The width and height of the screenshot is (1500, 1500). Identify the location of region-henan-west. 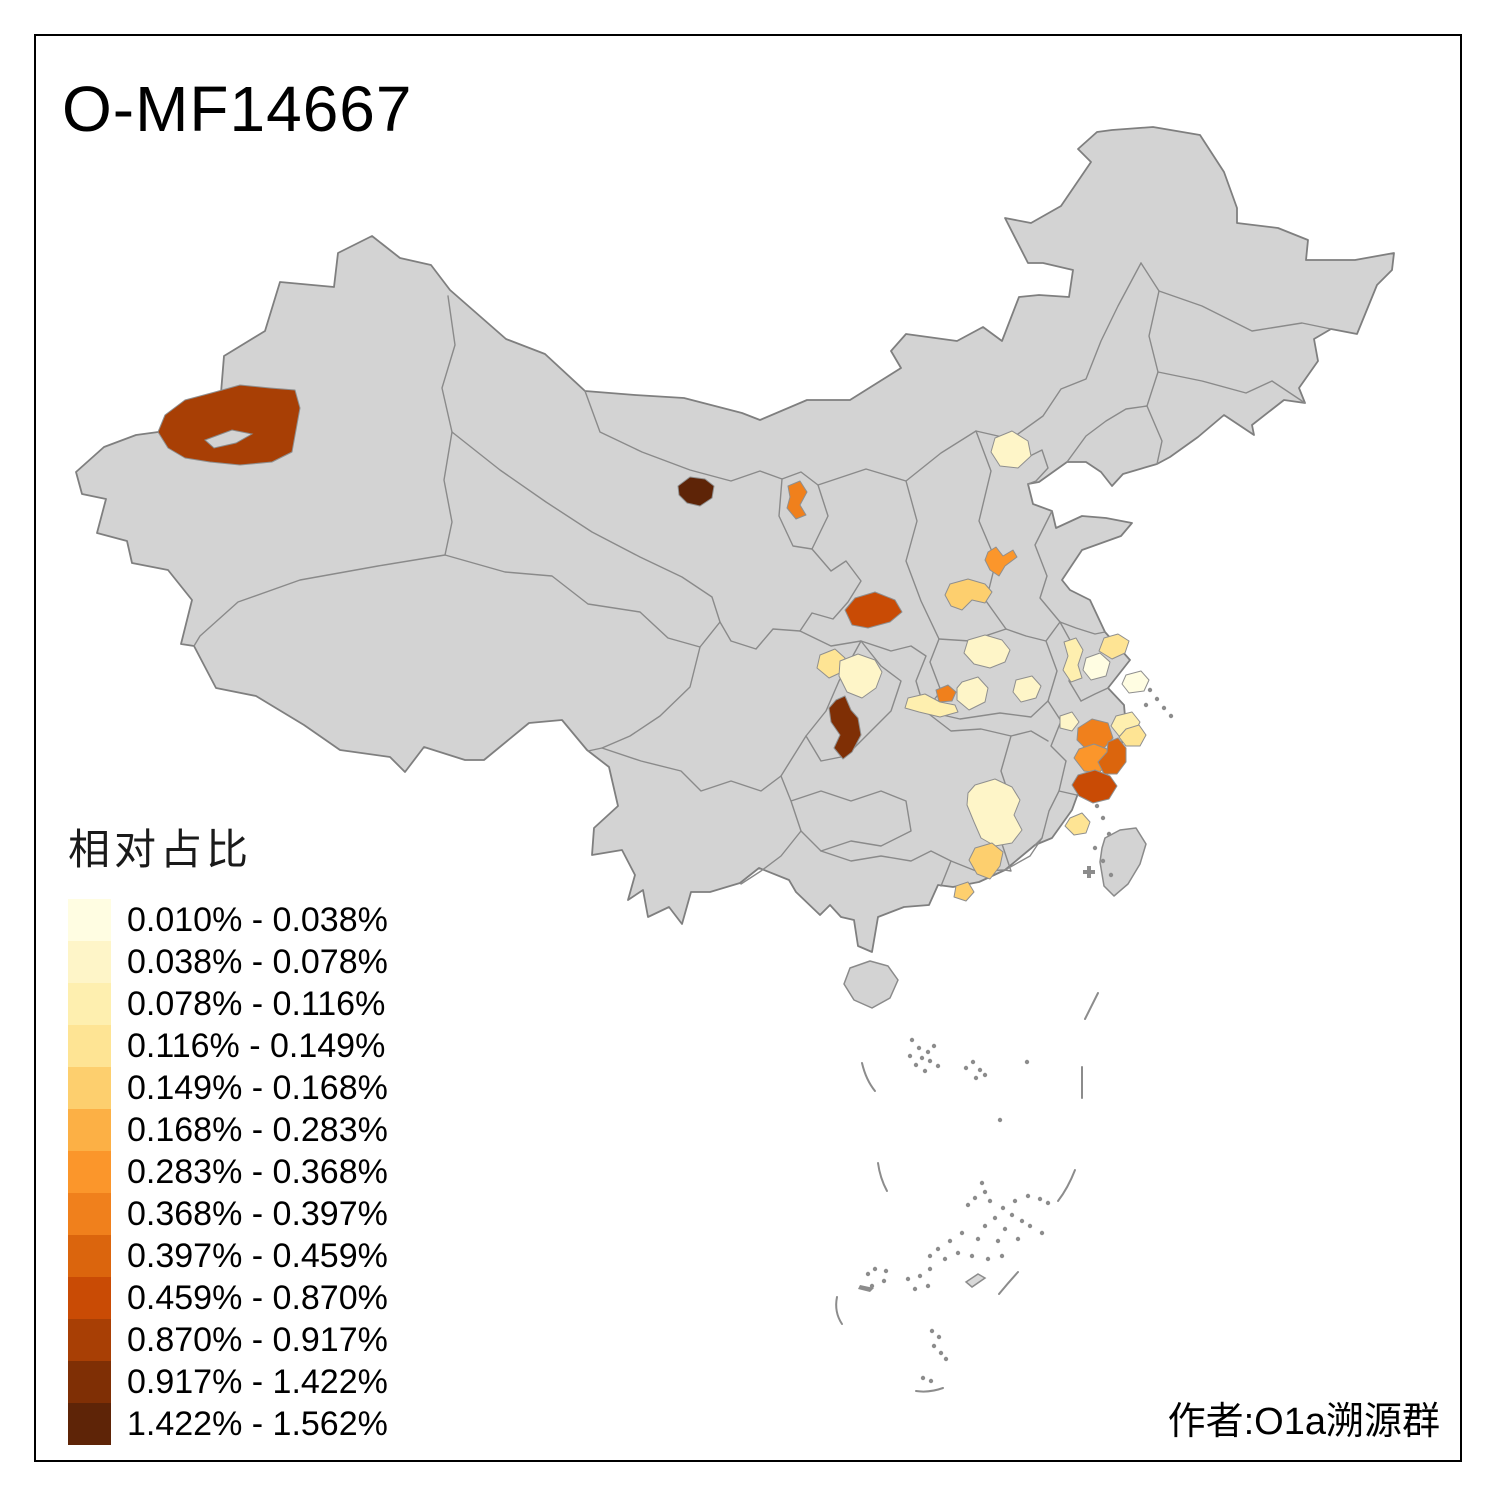
(987, 651).